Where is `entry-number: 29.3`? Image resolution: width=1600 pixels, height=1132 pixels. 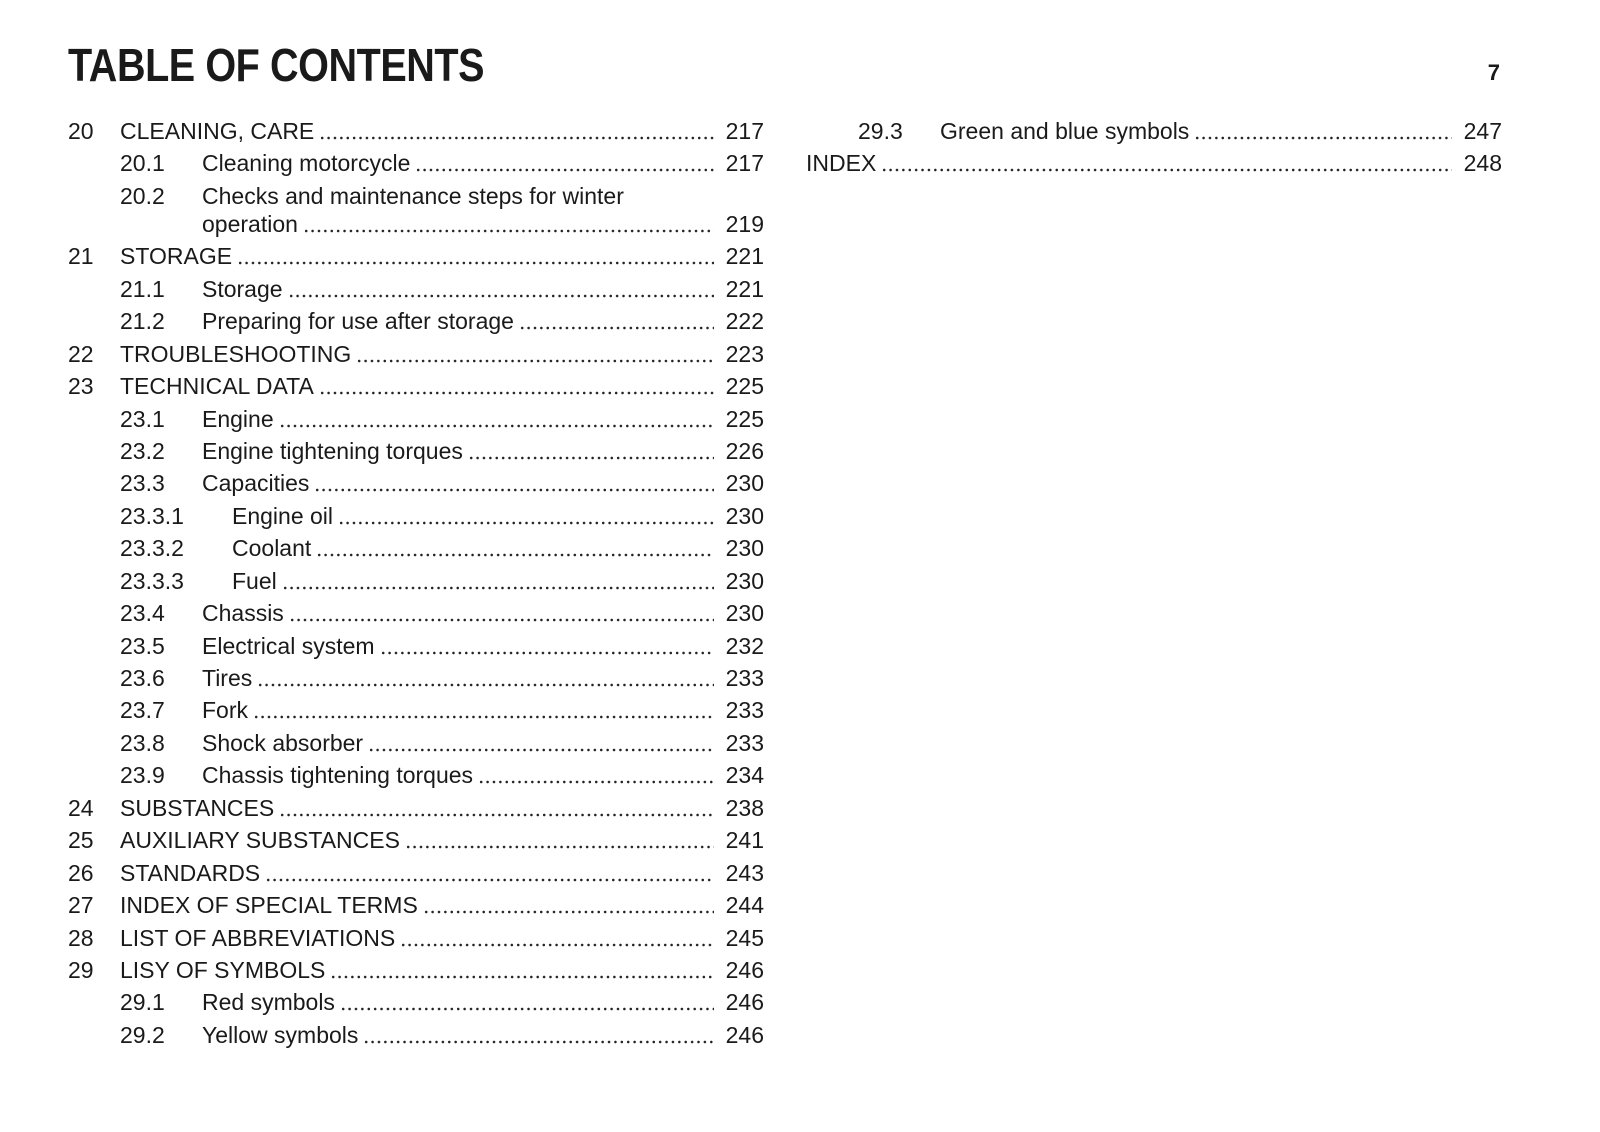 entry-number: 29.3 is located at coordinates (880, 131).